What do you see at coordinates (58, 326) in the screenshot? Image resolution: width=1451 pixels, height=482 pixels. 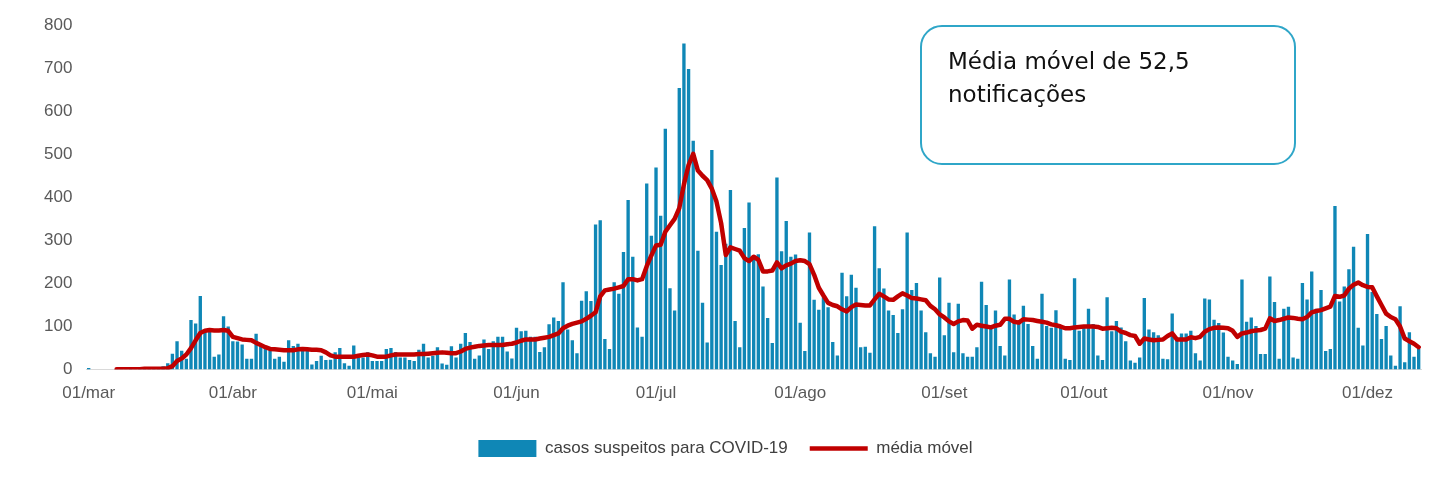 I see `y-tick-label: 100` at bounding box center [58, 326].